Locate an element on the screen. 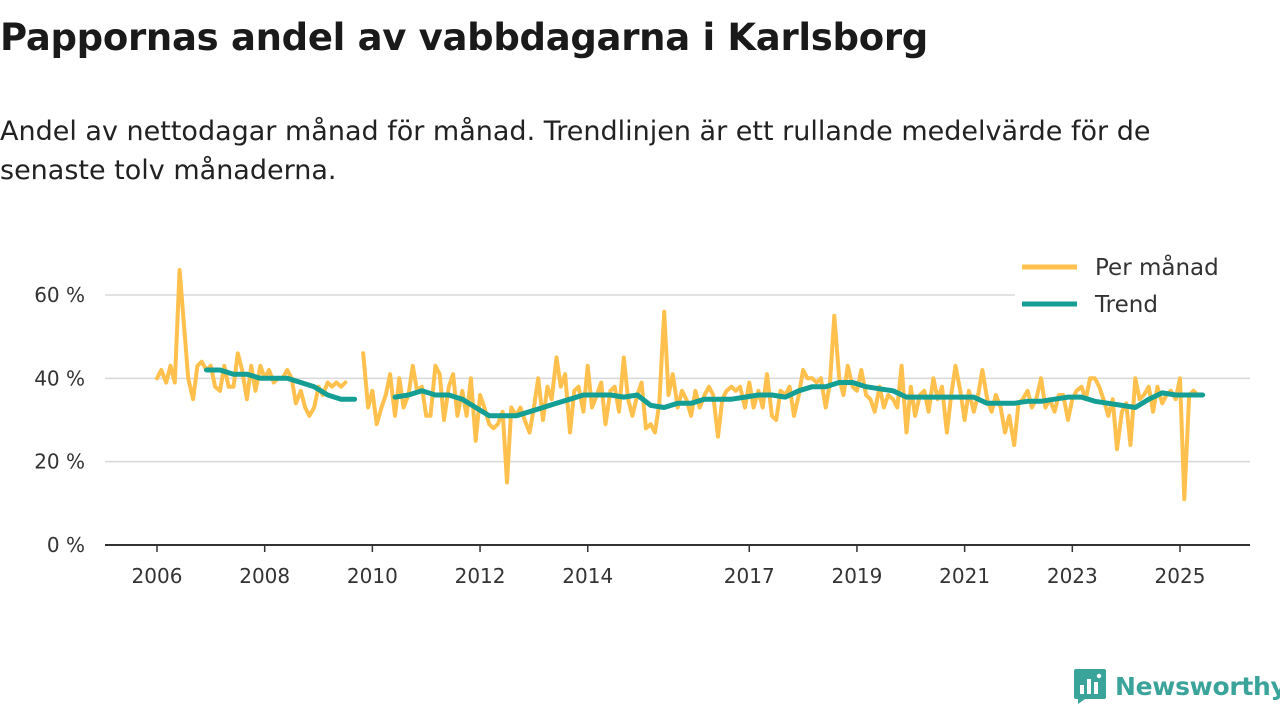  x-tick-label: 2012 is located at coordinates (480, 576).